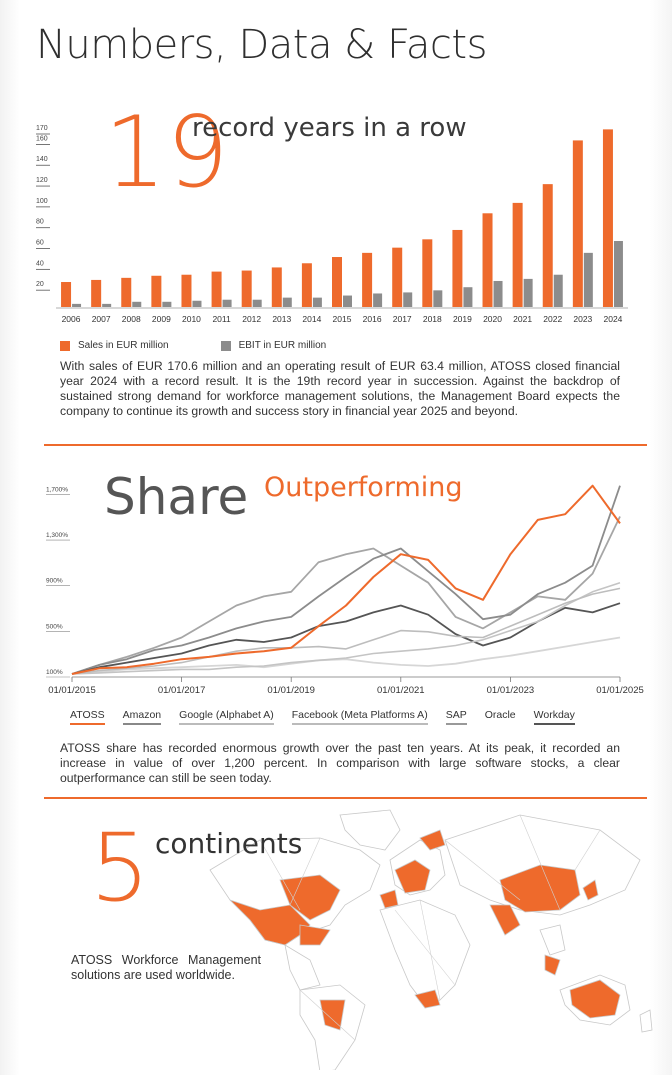  I want to click on x-tick-label: 2017, so click(402, 319).